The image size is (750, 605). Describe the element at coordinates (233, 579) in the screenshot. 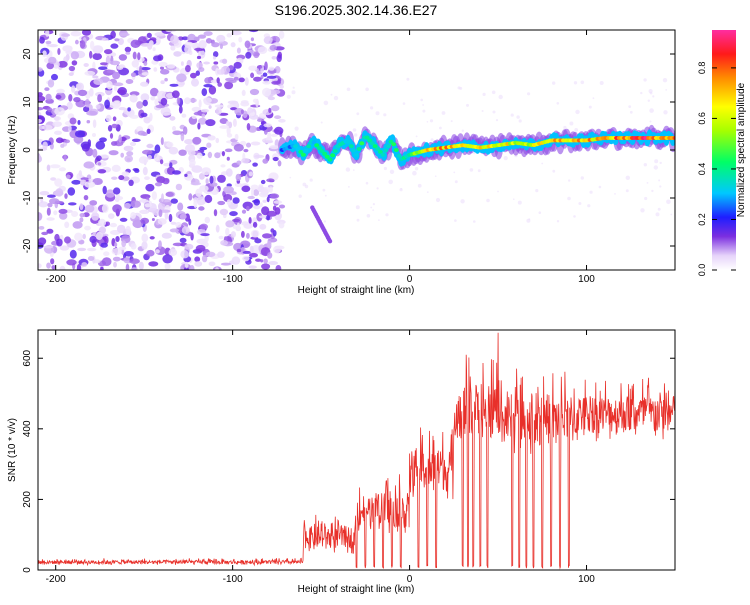

I see `x-tick-label: -100` at that location.